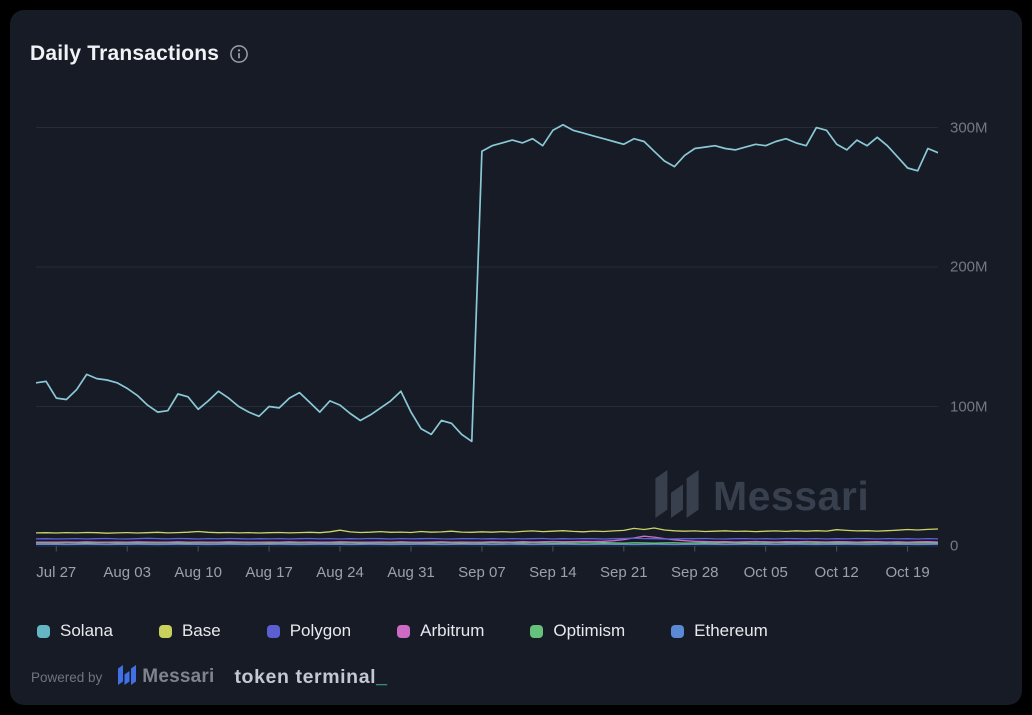  What do you see at coordinates (482, 572) in the screenshot?
I see `x-axis-label-Sep 07: Sep 07` at bounding box center [482, 572].